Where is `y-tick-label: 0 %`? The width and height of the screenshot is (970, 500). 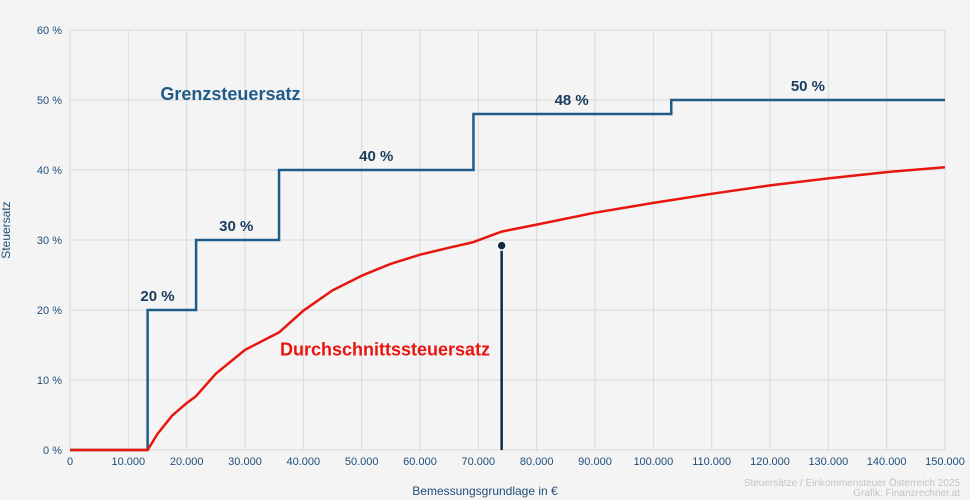
y-tick-label: 0 % is located at coordinates (52, 451).